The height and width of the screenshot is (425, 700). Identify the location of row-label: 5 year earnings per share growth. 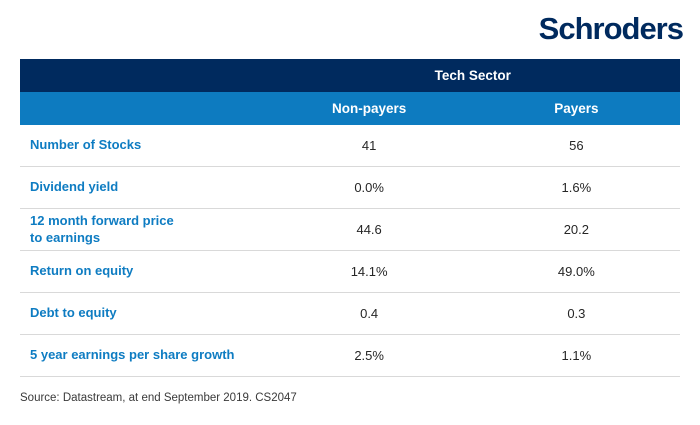
(132, 355).